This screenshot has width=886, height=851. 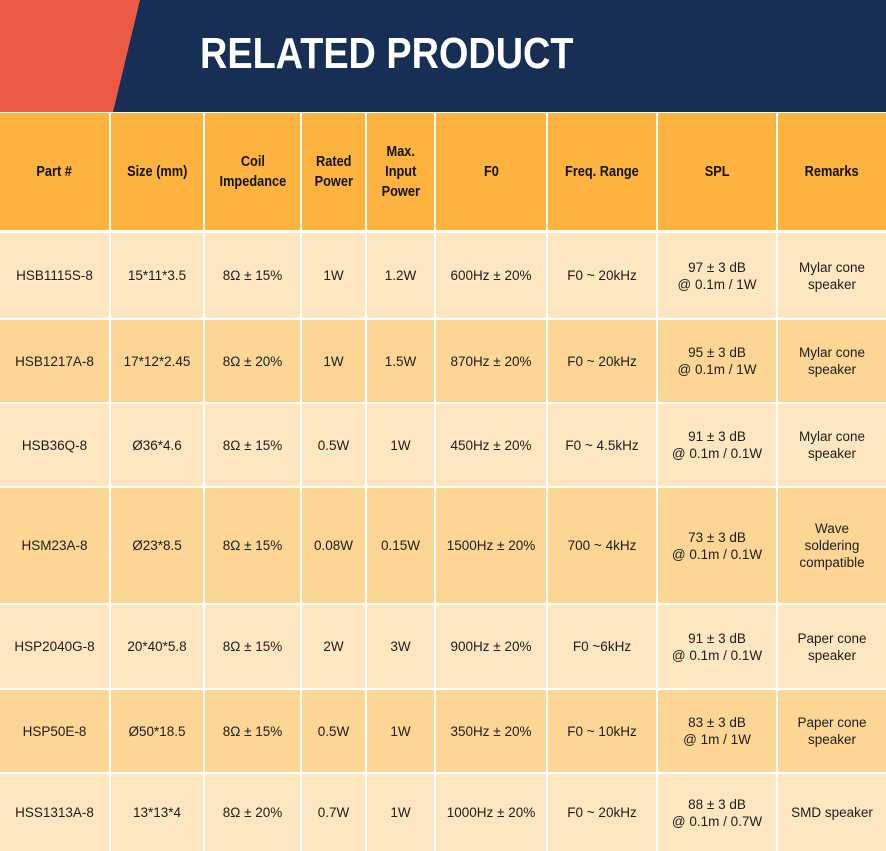 I want to click on column-header-label: Freq. Range, so click(x=602, y=171).